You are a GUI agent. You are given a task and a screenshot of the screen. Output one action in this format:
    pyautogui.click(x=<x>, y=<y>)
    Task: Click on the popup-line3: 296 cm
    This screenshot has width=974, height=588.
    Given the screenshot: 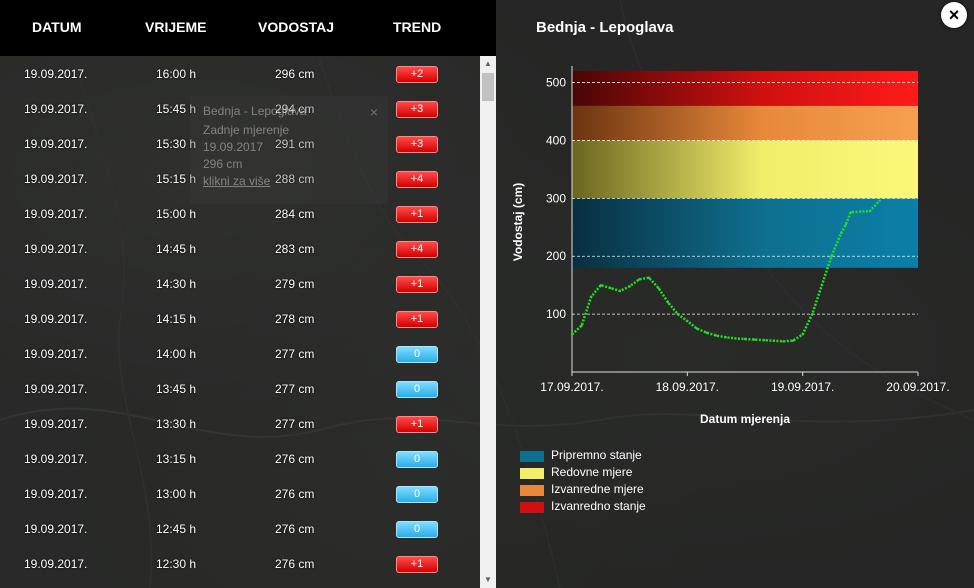 What is the action you would take?
    pyautogui.click(x=223, y=164)
    